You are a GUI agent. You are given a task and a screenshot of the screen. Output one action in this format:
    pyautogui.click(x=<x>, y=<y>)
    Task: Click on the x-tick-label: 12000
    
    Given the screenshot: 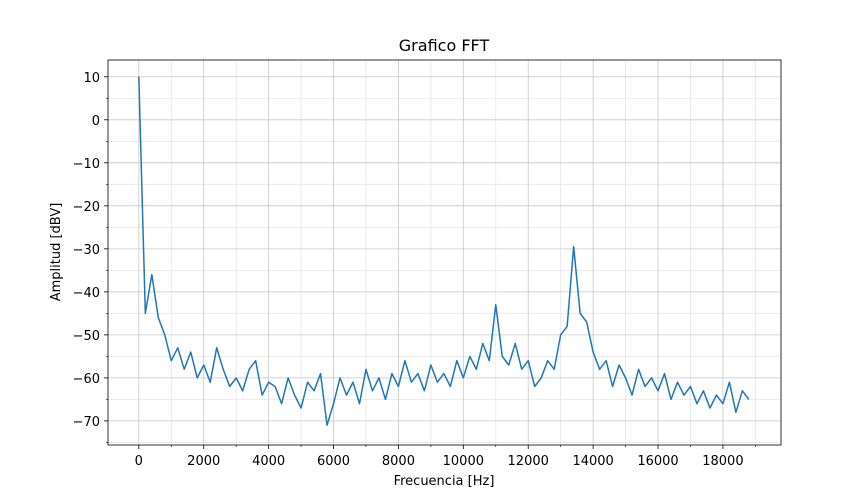 What is the action you would take?
    pyautogui.click(x=528, y=461)
    